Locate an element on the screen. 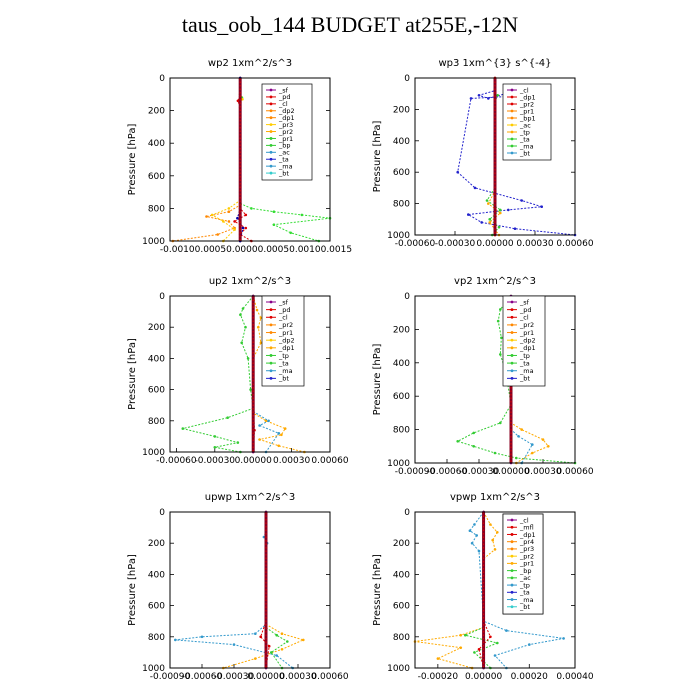 The image size is (700, 700). plot-frame is located at coordinates (250, 374).